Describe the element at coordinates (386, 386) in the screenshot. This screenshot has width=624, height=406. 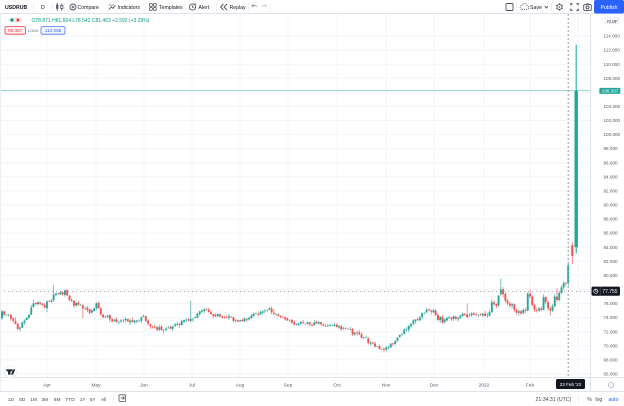
I see `svg-text: Nov` at that location.